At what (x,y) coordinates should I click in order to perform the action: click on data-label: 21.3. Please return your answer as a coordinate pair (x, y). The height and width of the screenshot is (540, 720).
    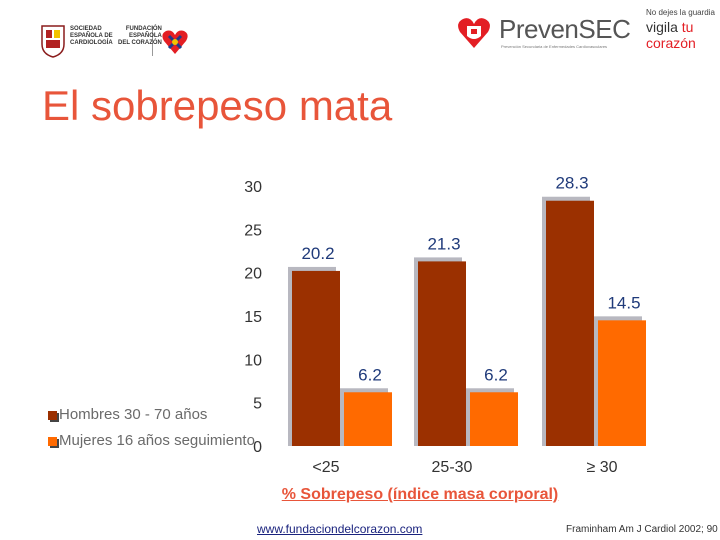
    Looking at the image, I should click on (443, 243).